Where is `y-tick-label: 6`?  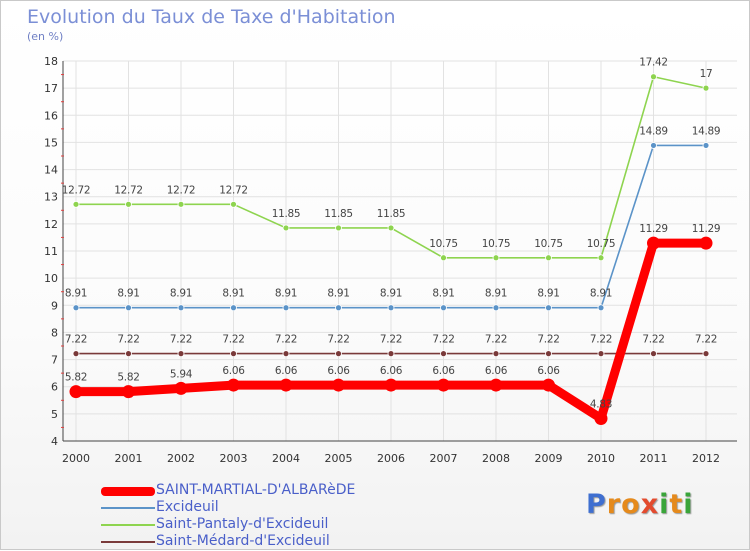
y-tick-label: 6 is located at coordinates (54, 387).